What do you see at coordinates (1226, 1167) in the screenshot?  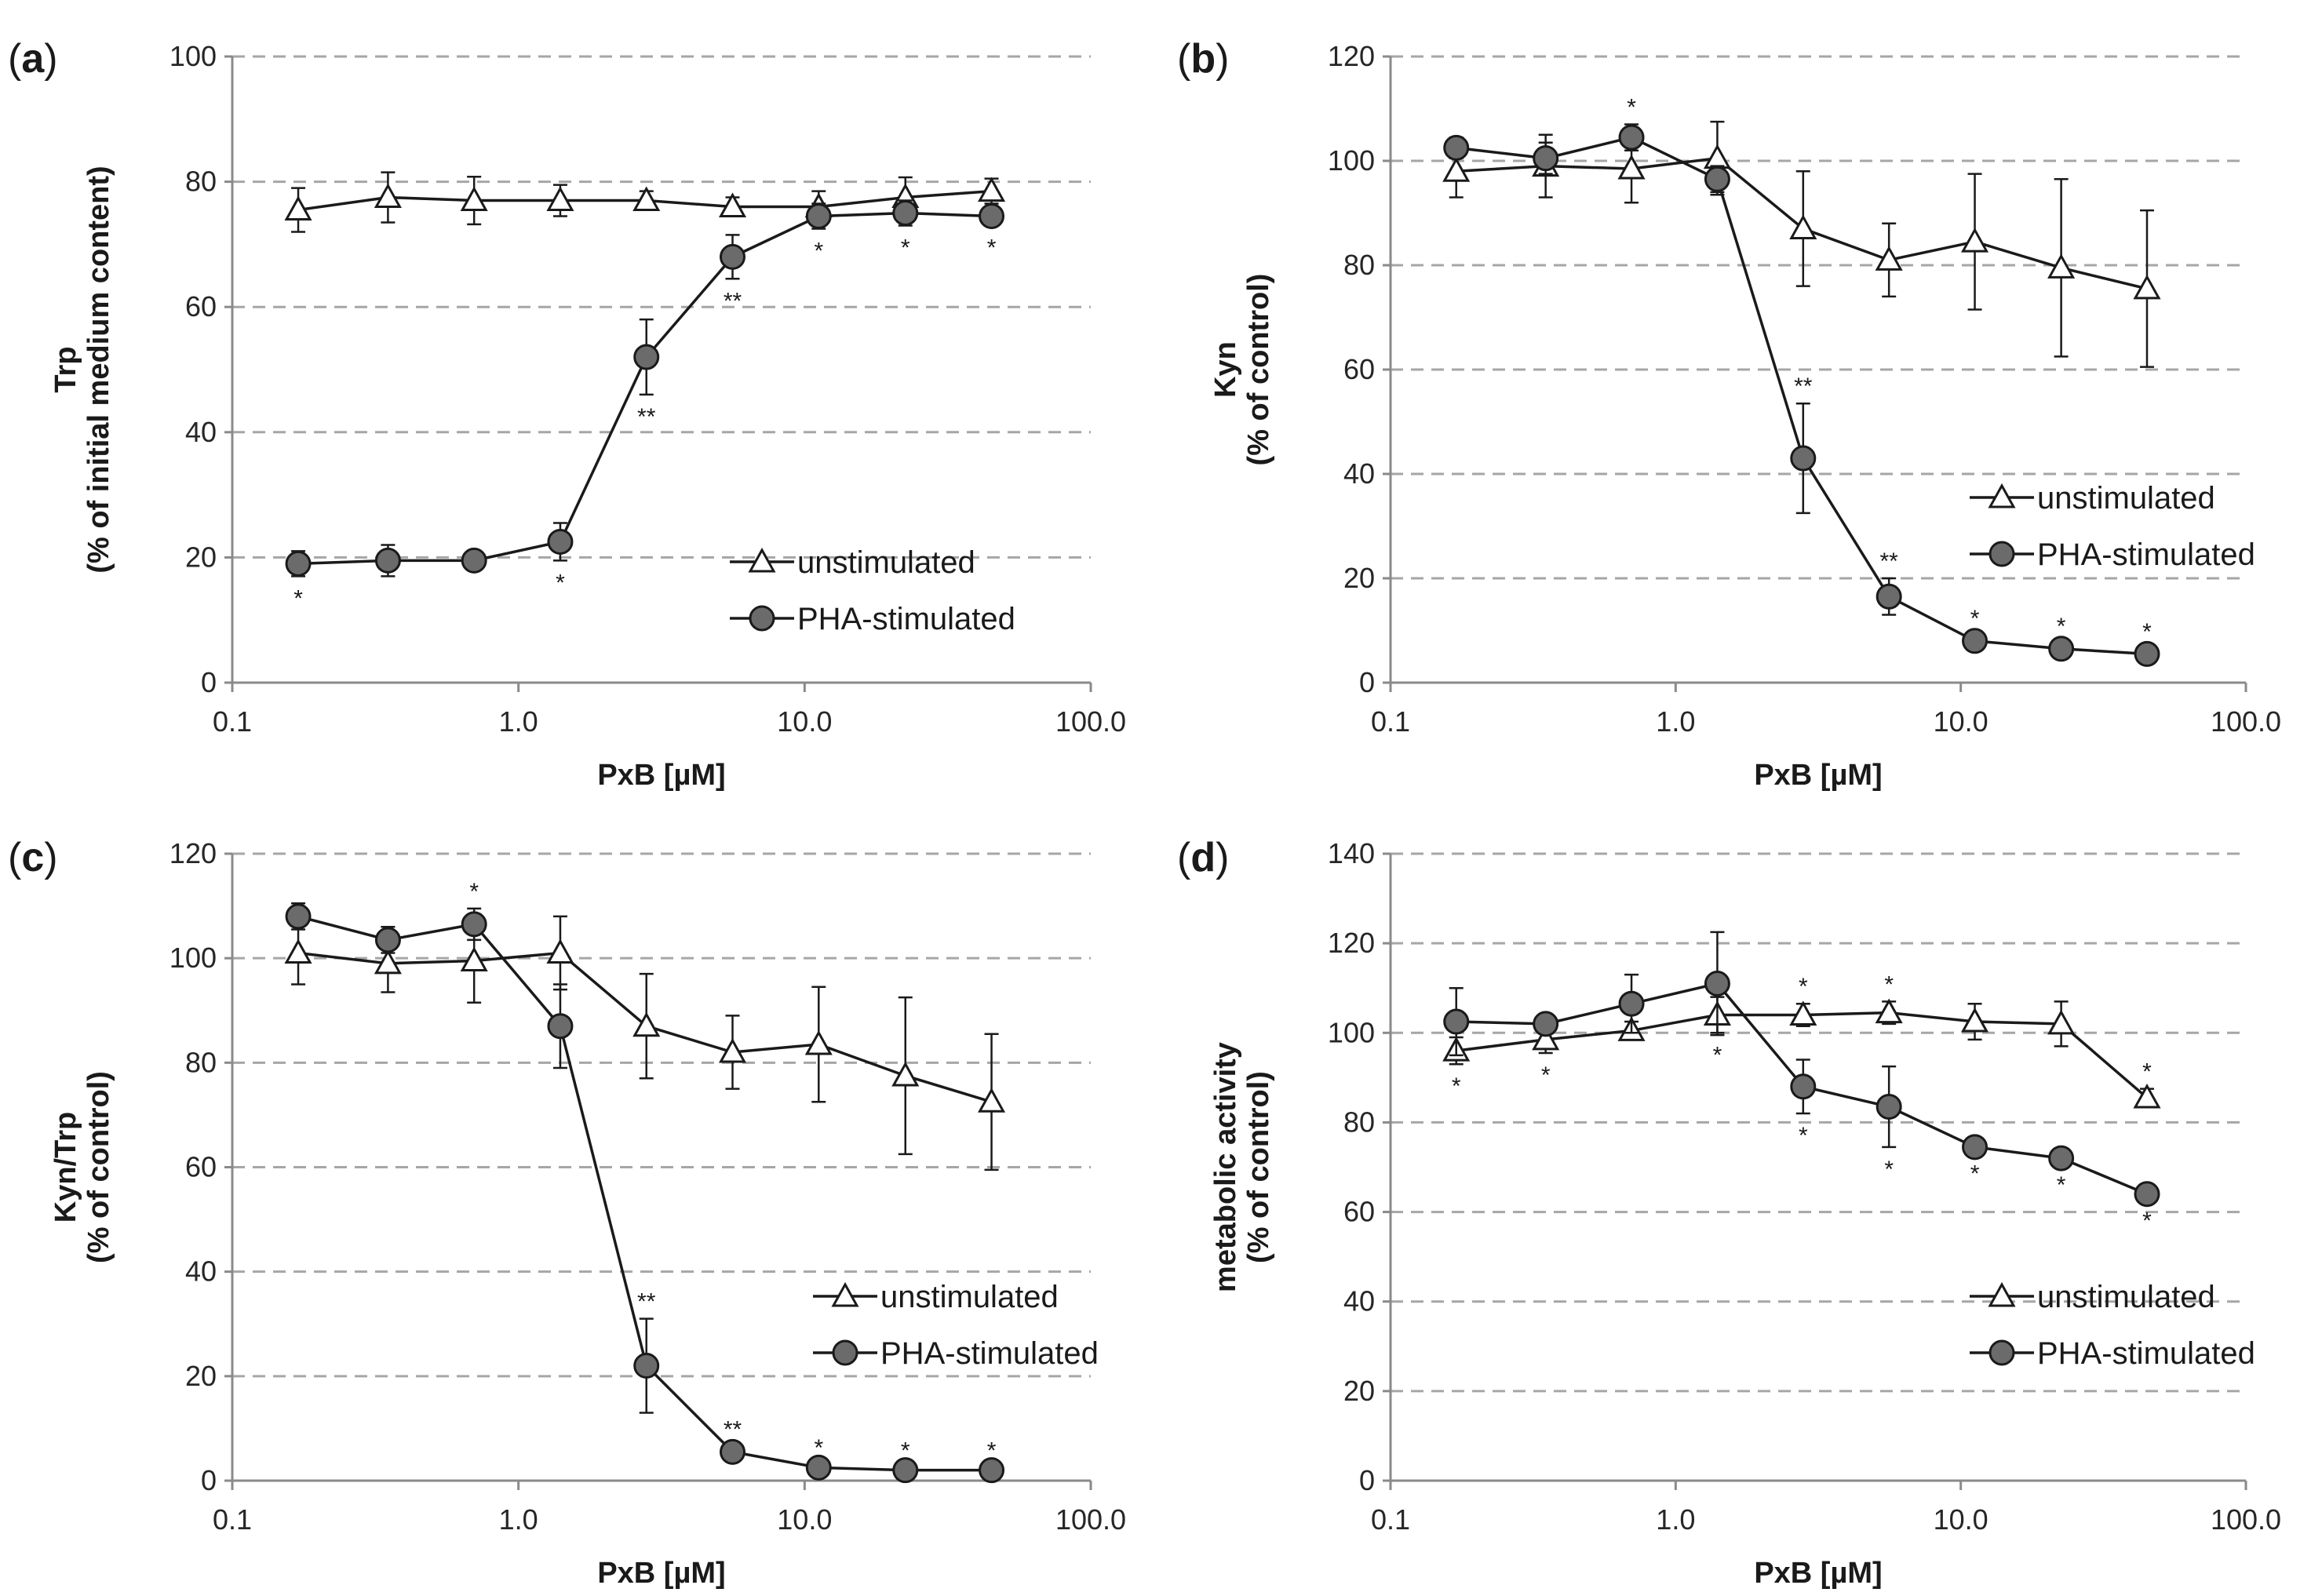 I see `y-axis-title-line1: metabolic activity` at bounding box center [1226, 1167].